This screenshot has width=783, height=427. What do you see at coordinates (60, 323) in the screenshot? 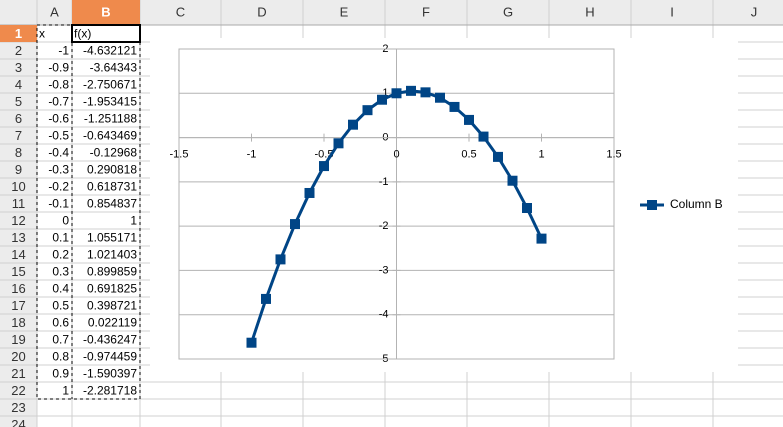
I see `cell: 0.6` at bounding box center [60, 323].